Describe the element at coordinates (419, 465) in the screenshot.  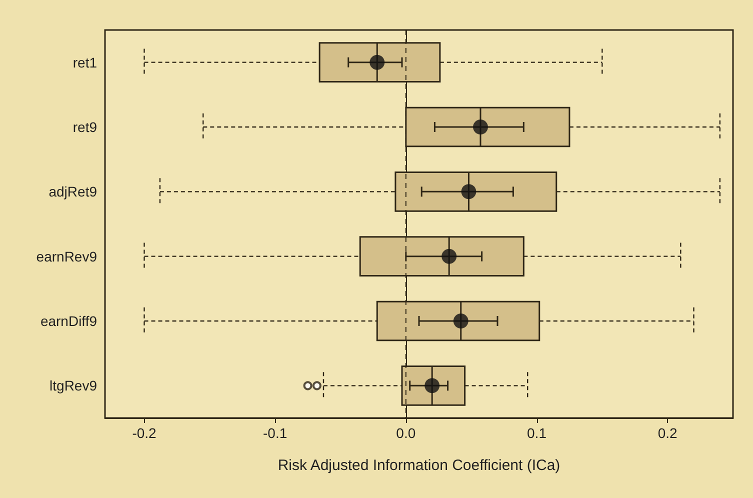
I see `x-axis-title: Risk Adjusted Information Coefficient (ICa)` at that location.